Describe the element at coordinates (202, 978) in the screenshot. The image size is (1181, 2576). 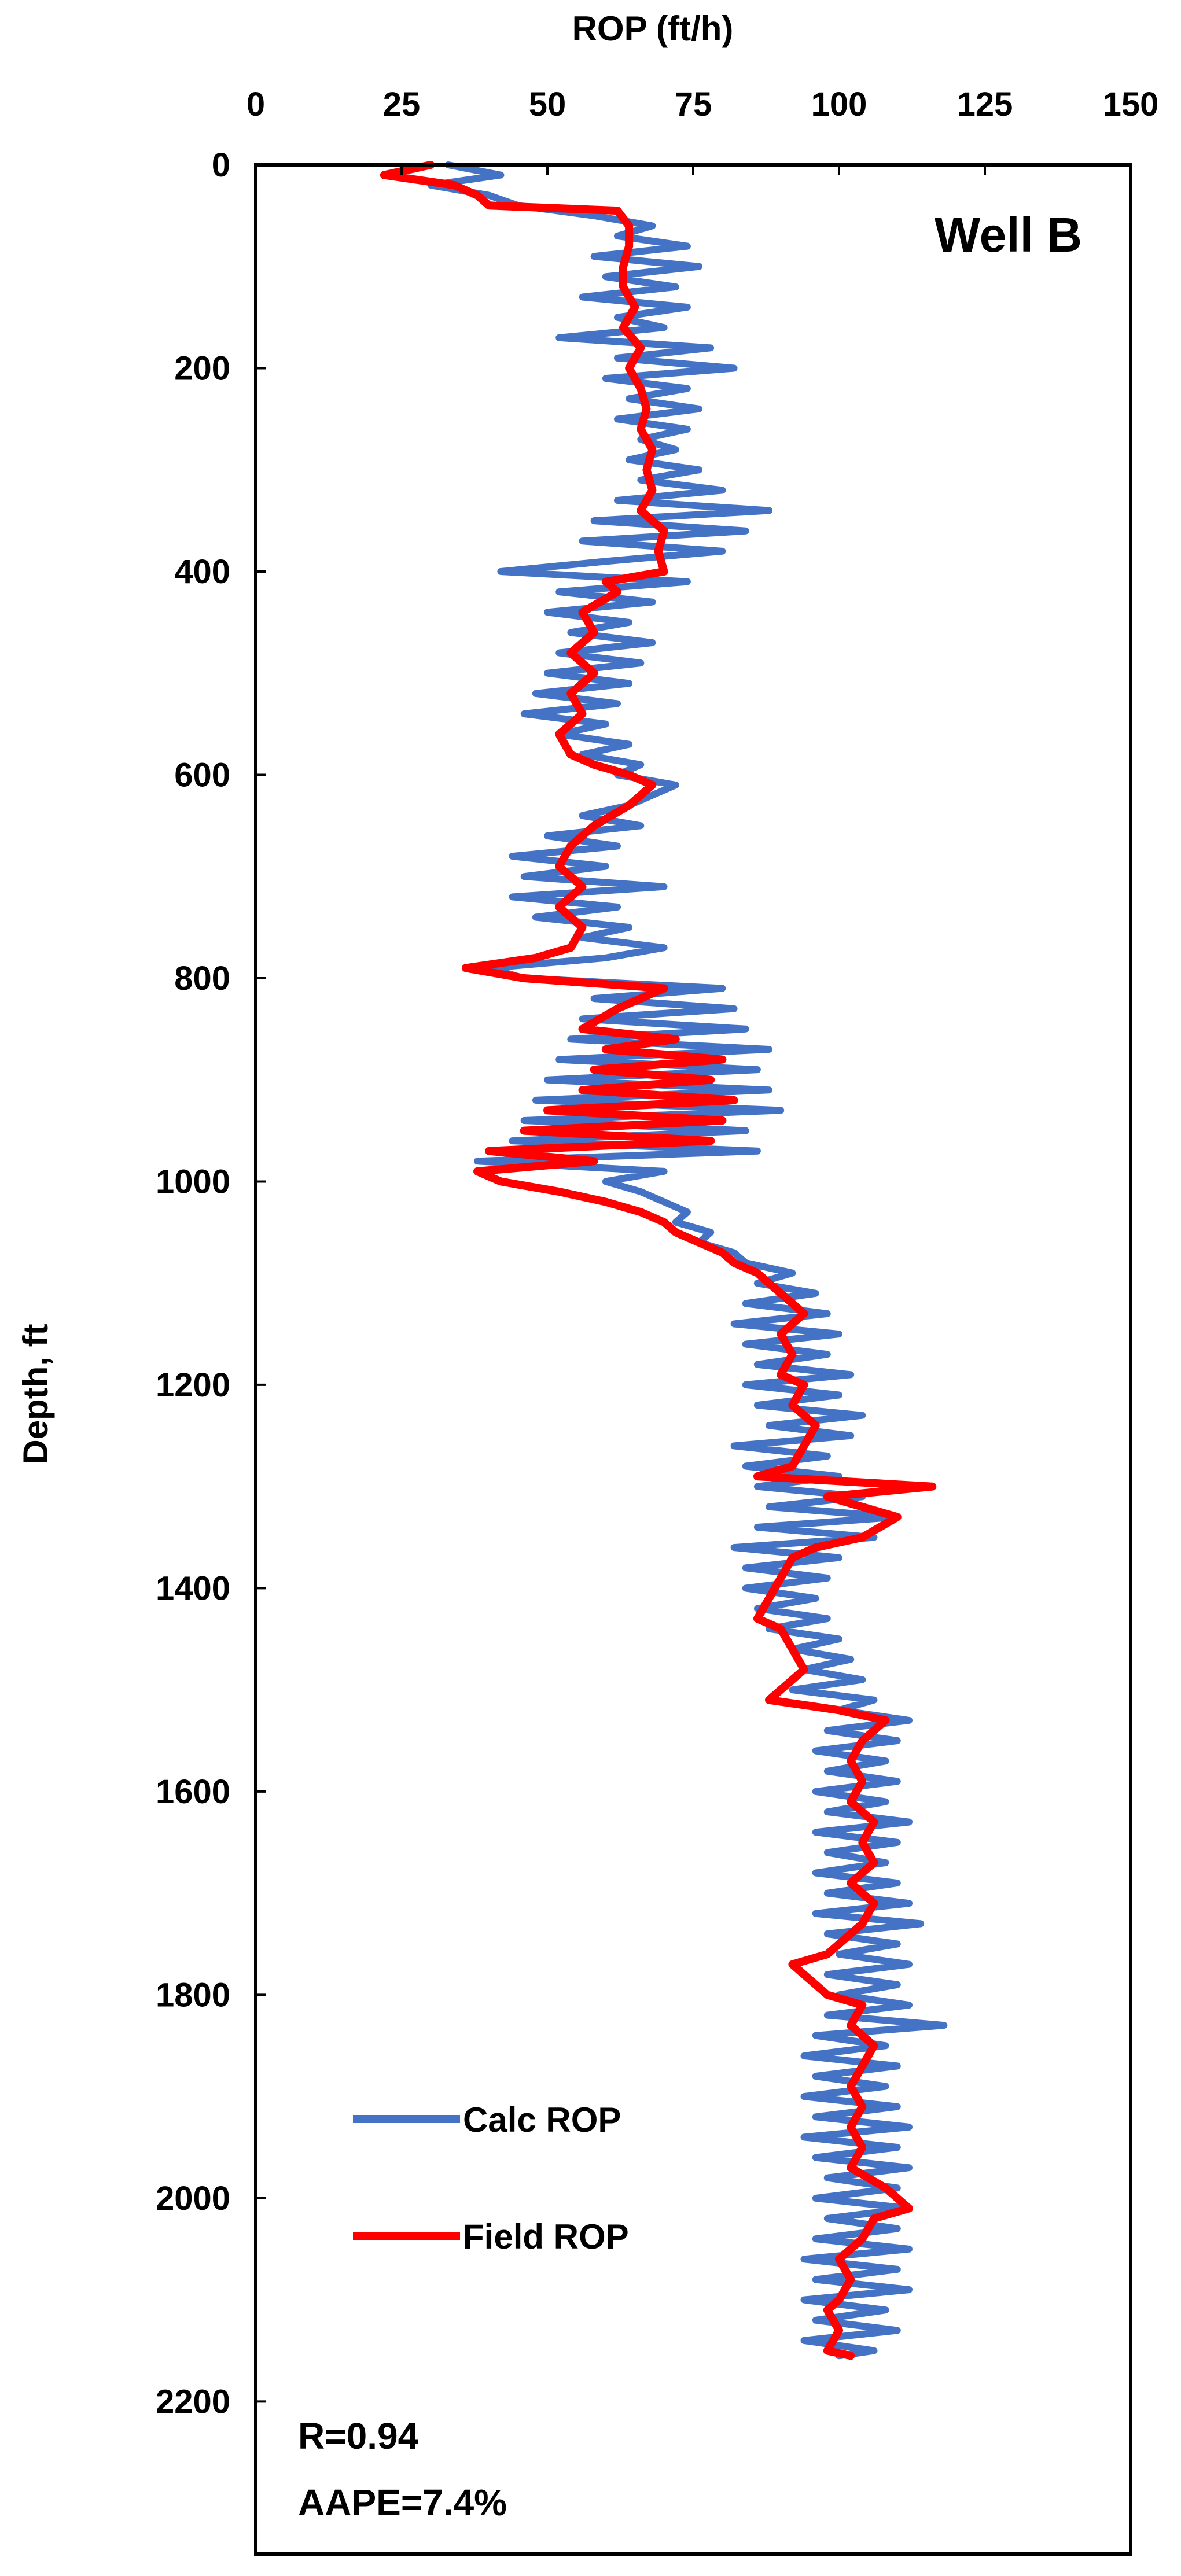
I see `y-tick-label: 800` at that location.